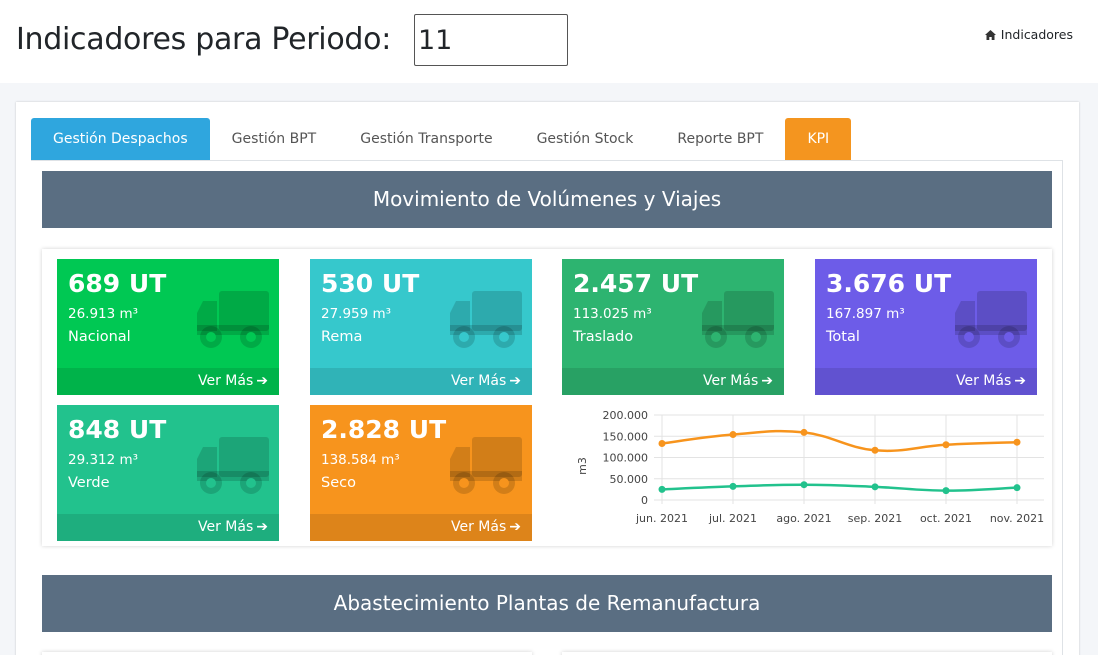 The width and height of the screenshot is (1098, 655). Describe the element at coordinates (99, 337) in the screenshot. I see `box-label: Nacional` at that location.